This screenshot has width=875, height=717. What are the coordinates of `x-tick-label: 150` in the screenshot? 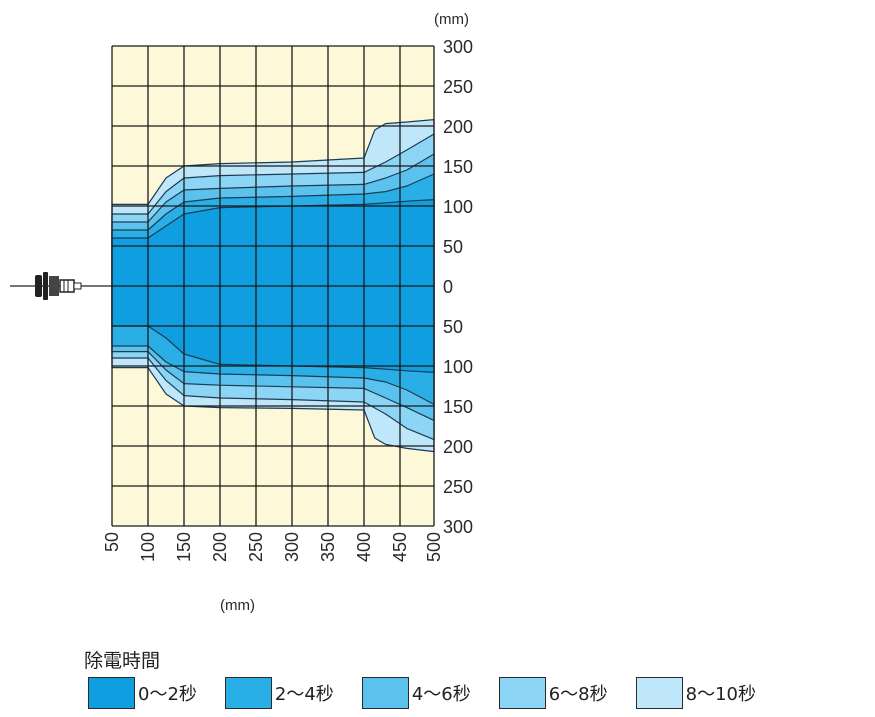 It's located at (184, 547).